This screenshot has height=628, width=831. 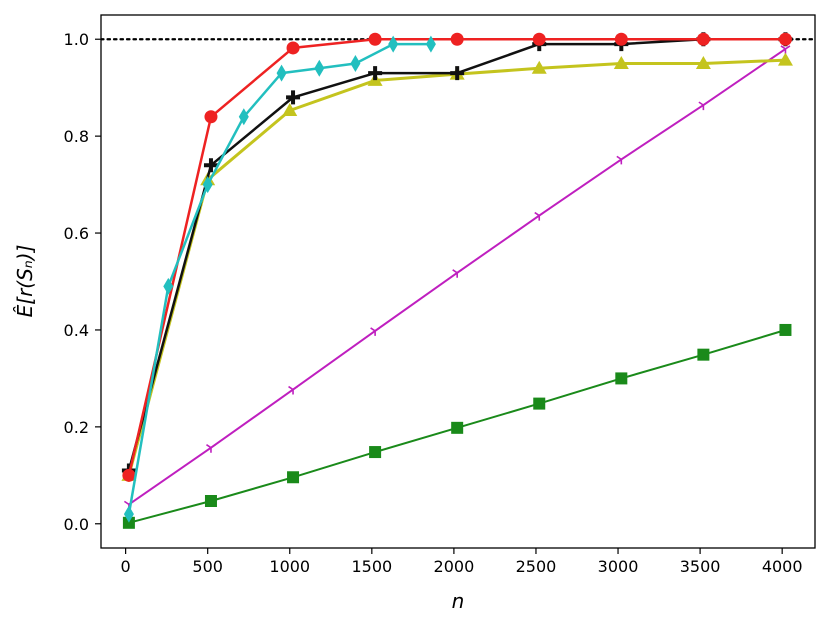 What do you see at coordinates (700, 566) in the screenshot?
I see `x-tick-label: 3500` at bounding box center [700, 566].